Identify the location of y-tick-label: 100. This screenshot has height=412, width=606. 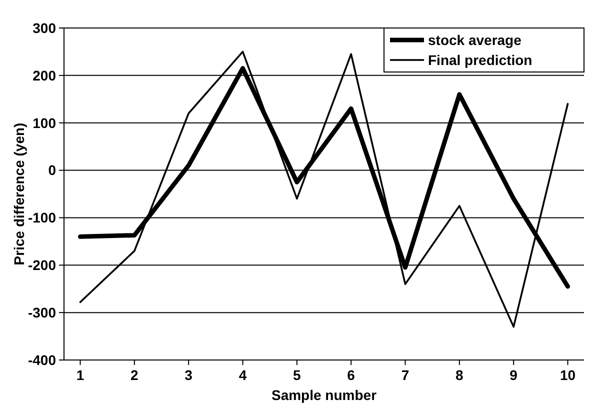
(44, 122).